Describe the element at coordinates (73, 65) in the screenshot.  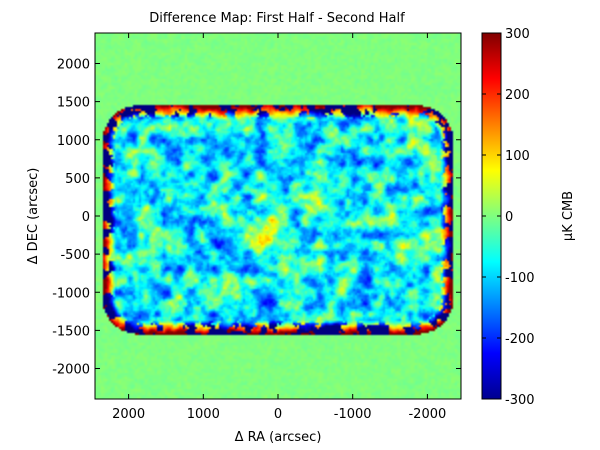
I see `y-tick-label: 2000` at that location.